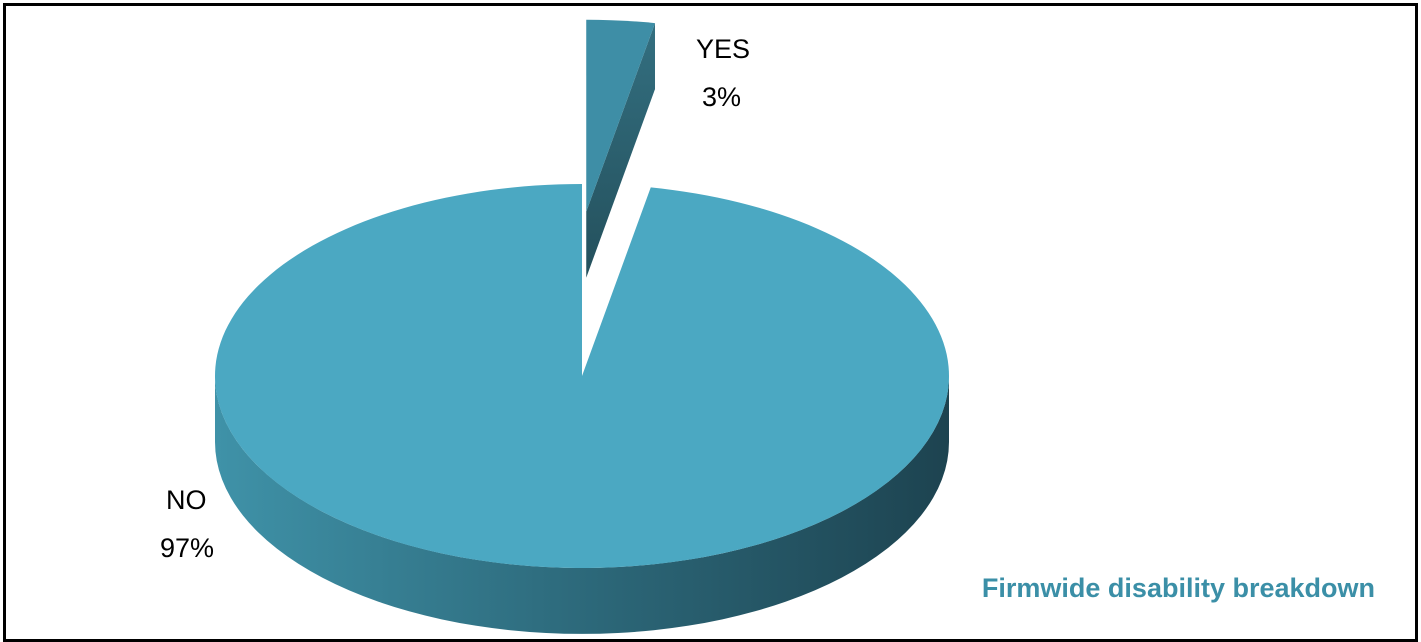 This screenshot has width=1421, height=642. Describe the element at coordinates (723, 49) in the screenshot. I see `slice-label-yes-name: YES` at that location.